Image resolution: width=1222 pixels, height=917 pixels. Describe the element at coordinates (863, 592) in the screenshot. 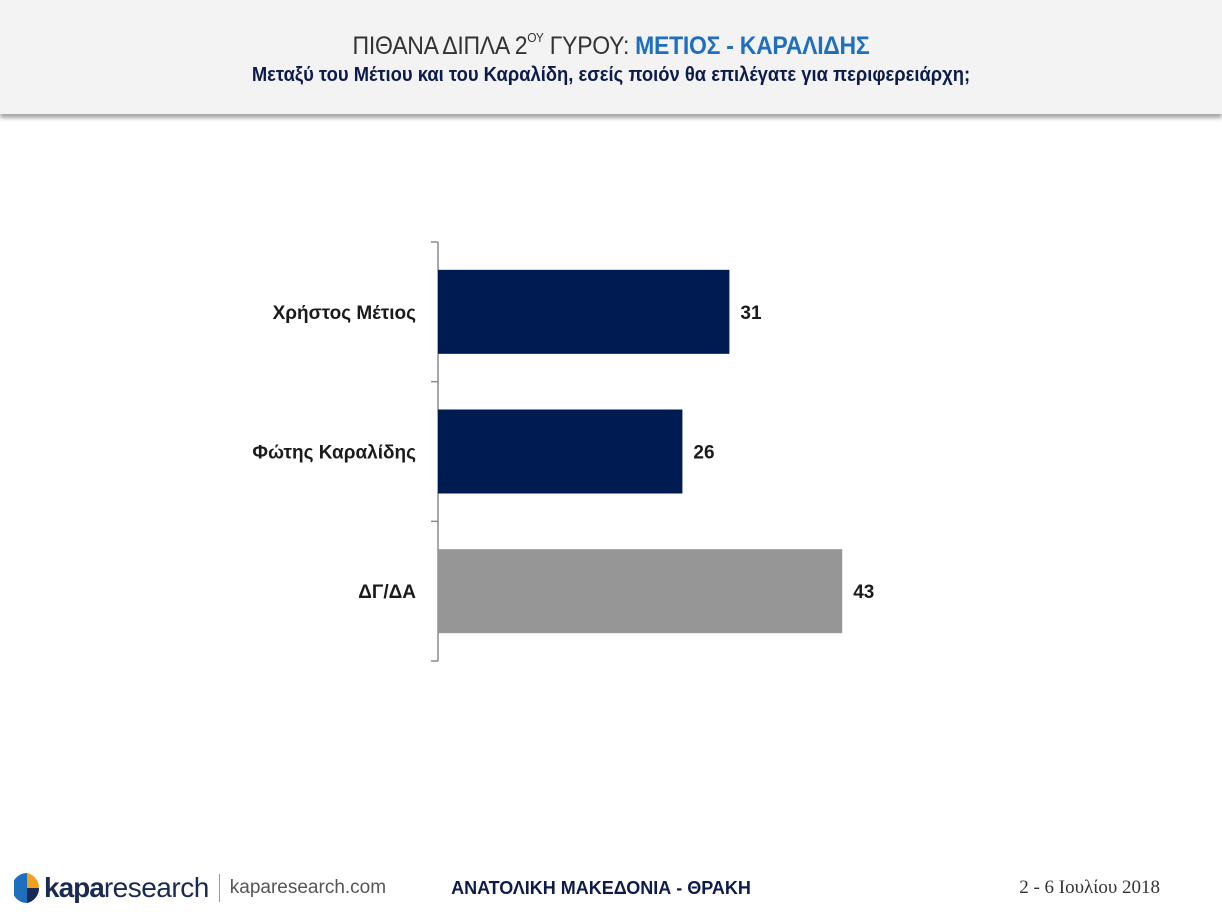

I see `data-label-3: 43` at that location.